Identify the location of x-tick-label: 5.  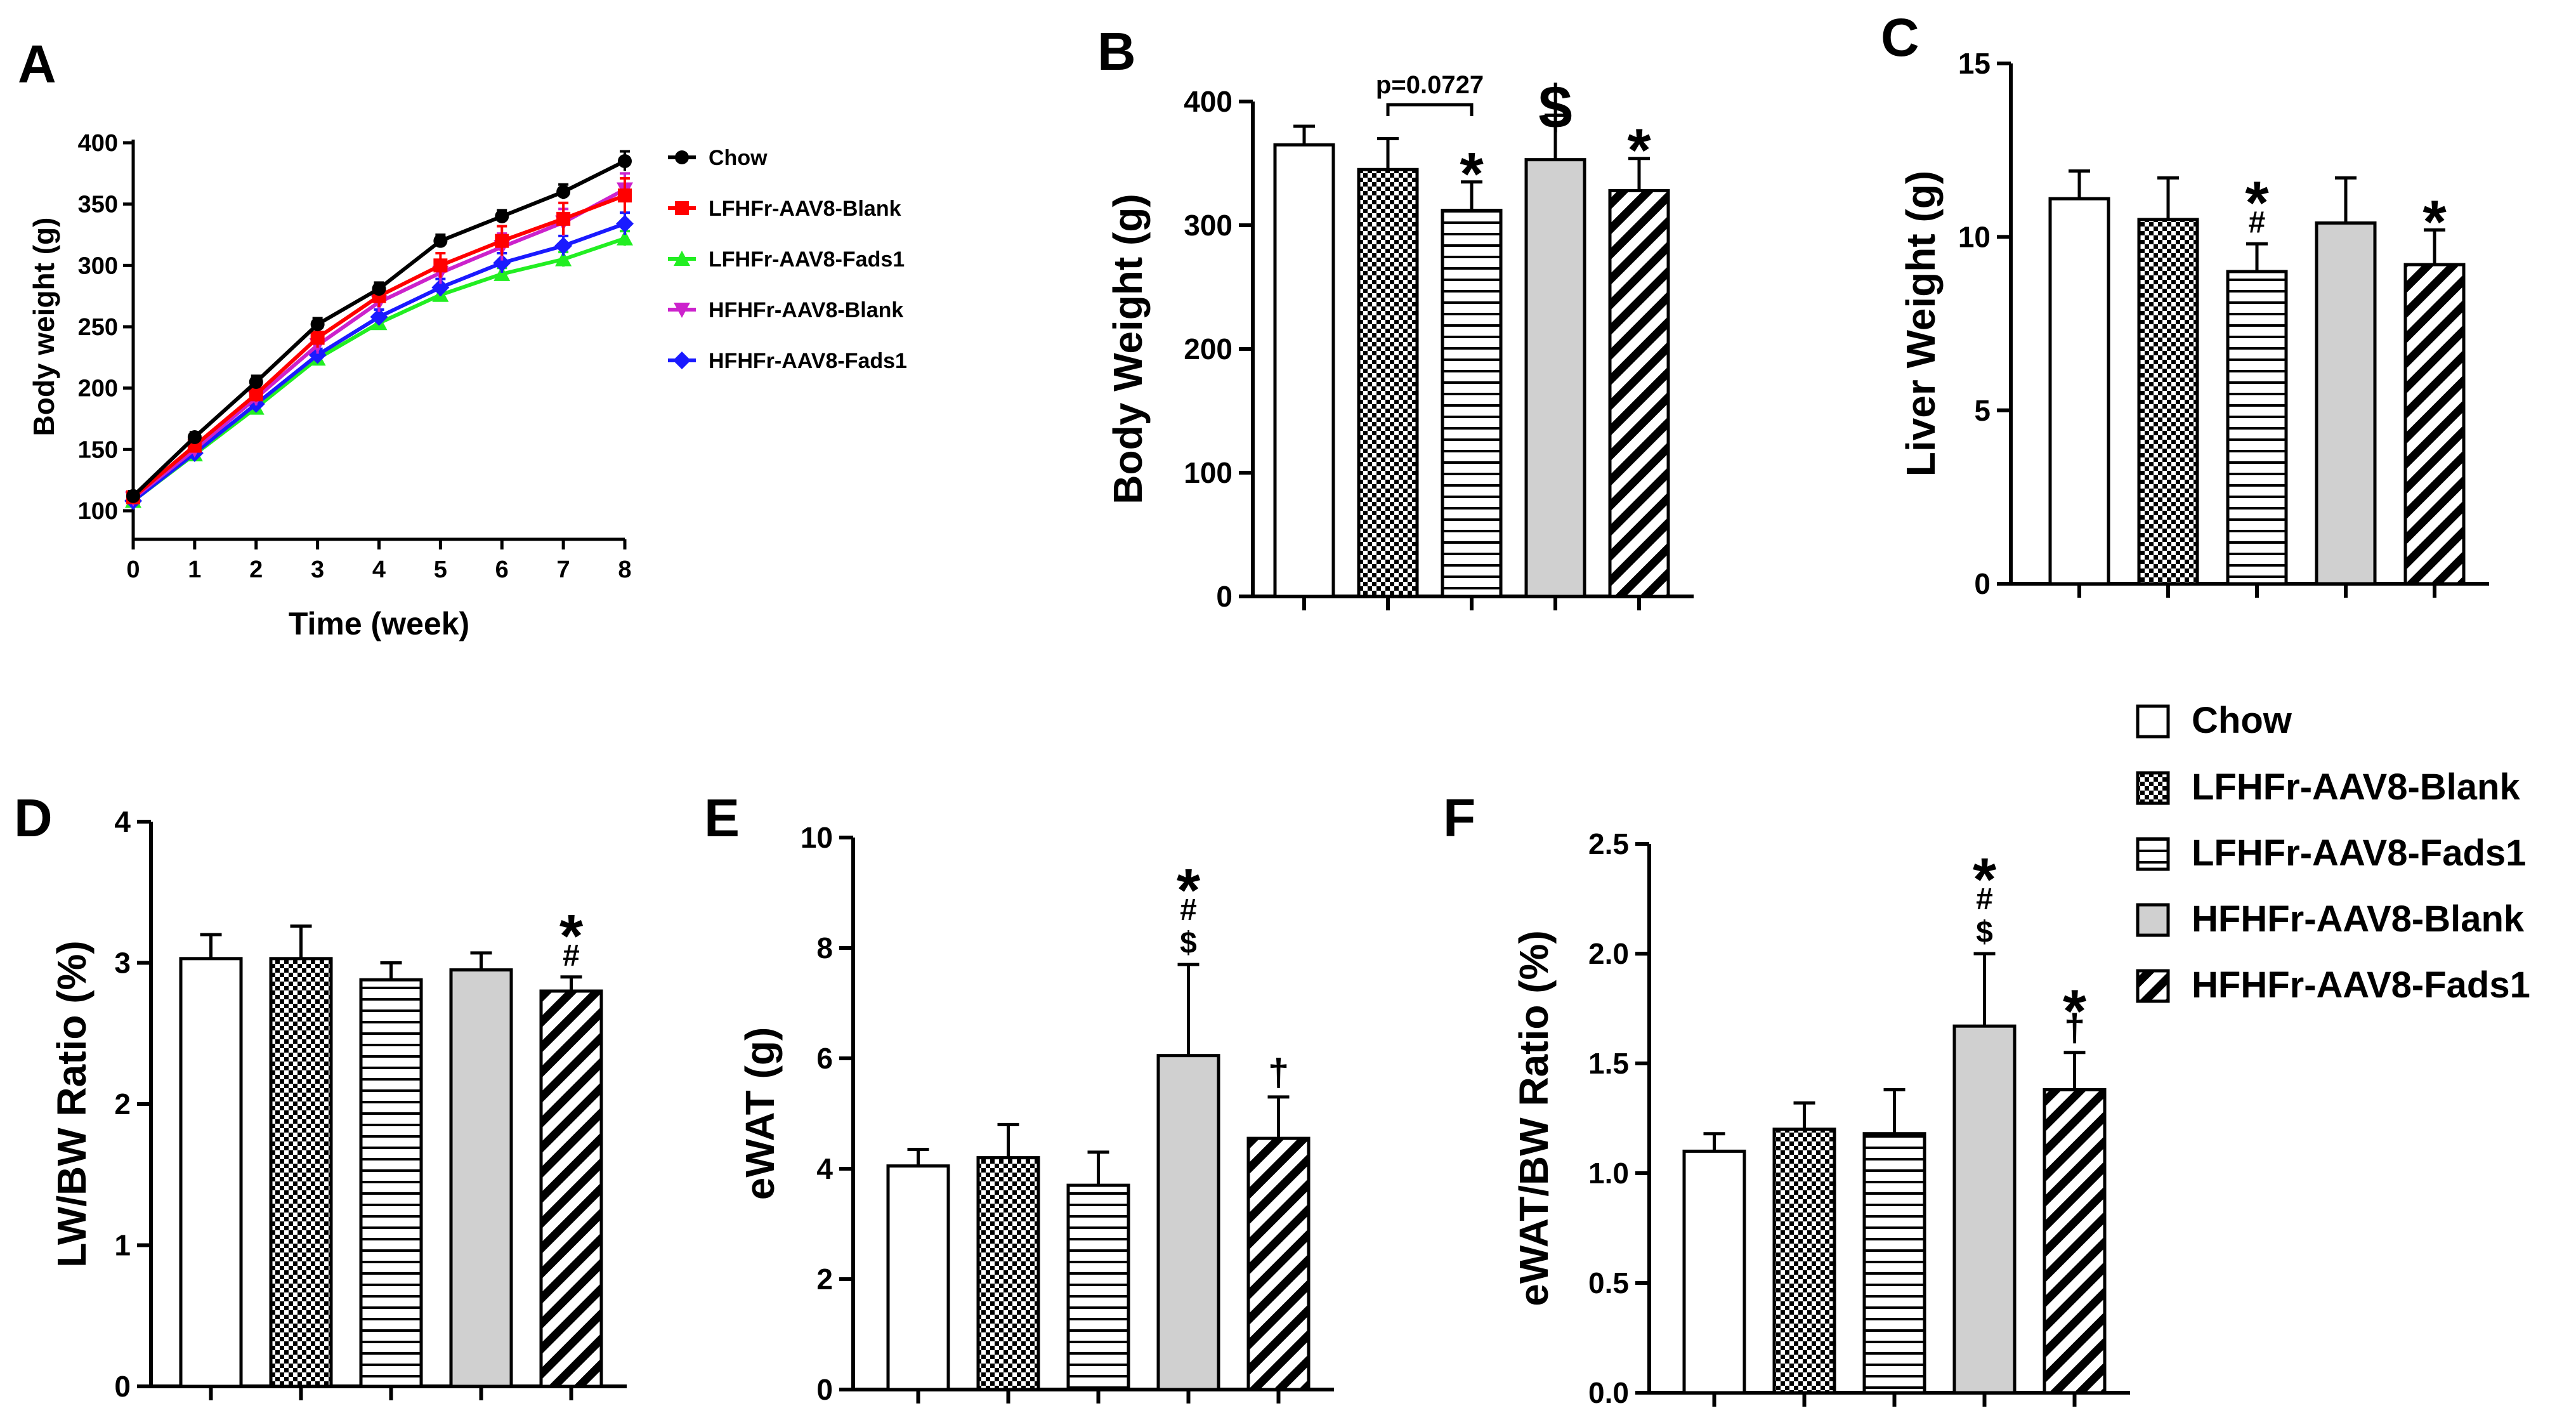
(441, 569).